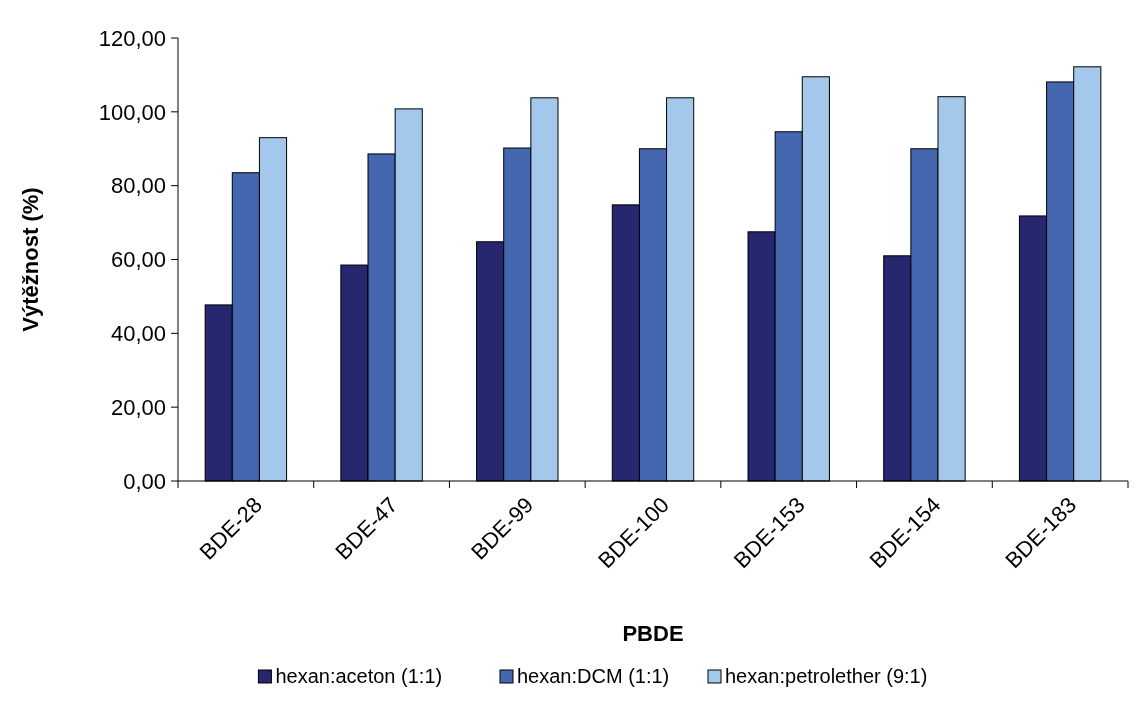  I want to click on legend-label: hexan:petrolether (9:1), so click(826, 676).